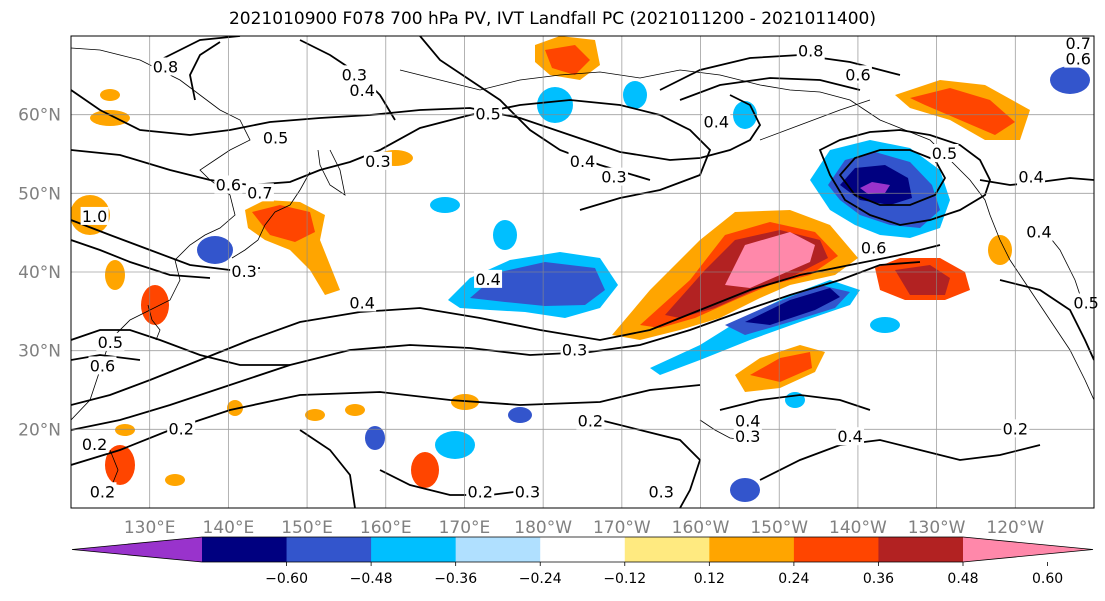 The width and height of the screenshot is (1105, 601). What do you see at coordinates (150, 528) in the screenshot?
I see `lon-tick-label: 130°E` at bounding box center [150, 528].